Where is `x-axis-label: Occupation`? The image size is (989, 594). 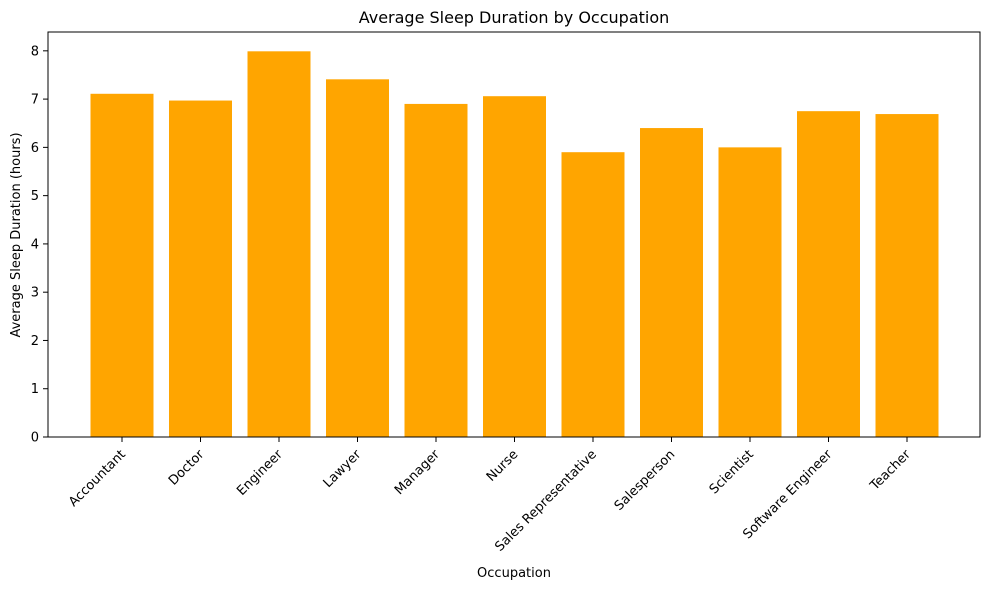
x-axis-label: Occupation is located at coordinates (514, 573).